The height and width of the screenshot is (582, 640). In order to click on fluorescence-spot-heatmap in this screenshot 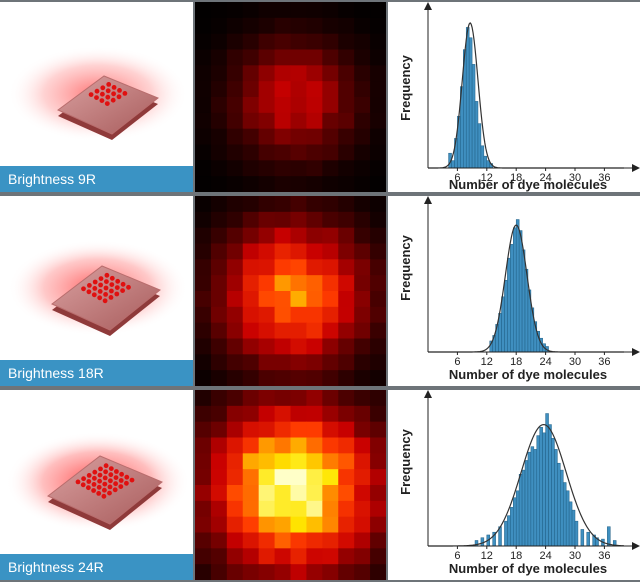, I will do `click(290, 291)`.